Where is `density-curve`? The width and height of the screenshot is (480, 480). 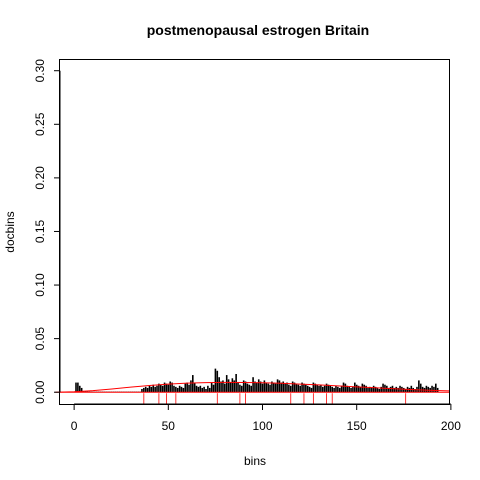
density-curve is located at coordinates (252, 387).